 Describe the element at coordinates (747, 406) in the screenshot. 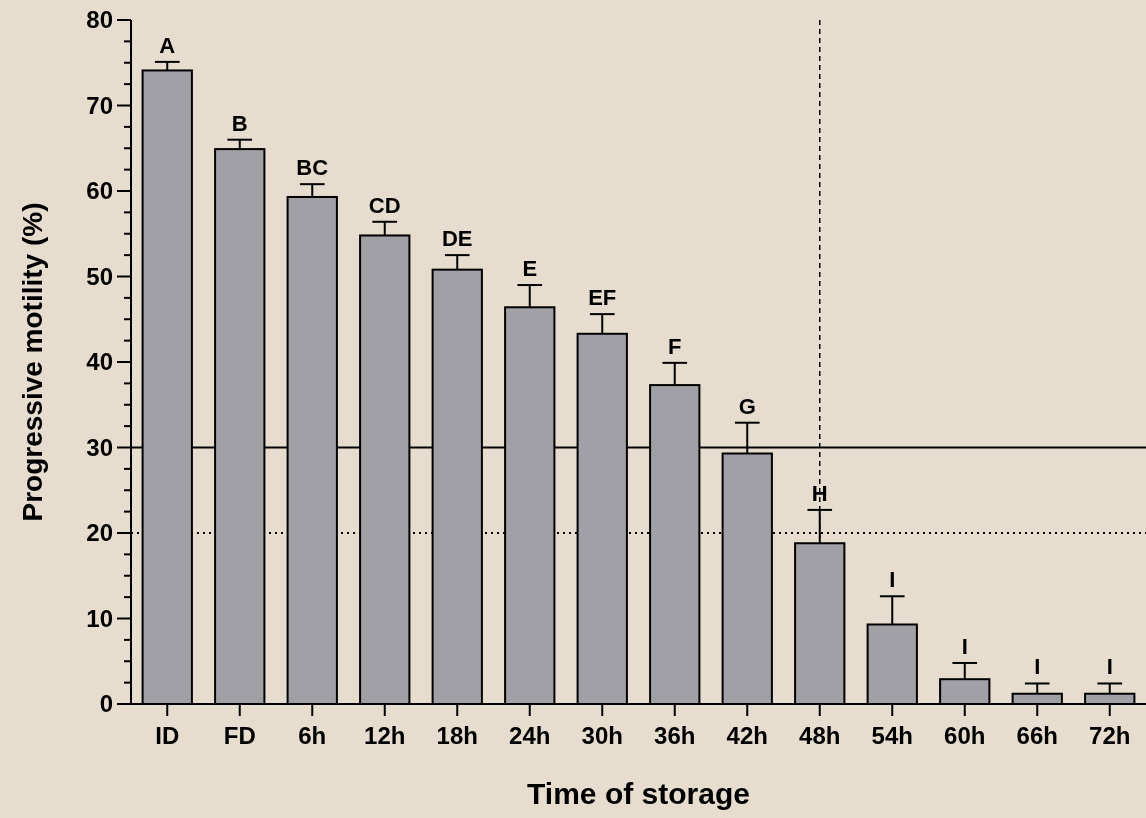

I see `annotation: G` at that location.